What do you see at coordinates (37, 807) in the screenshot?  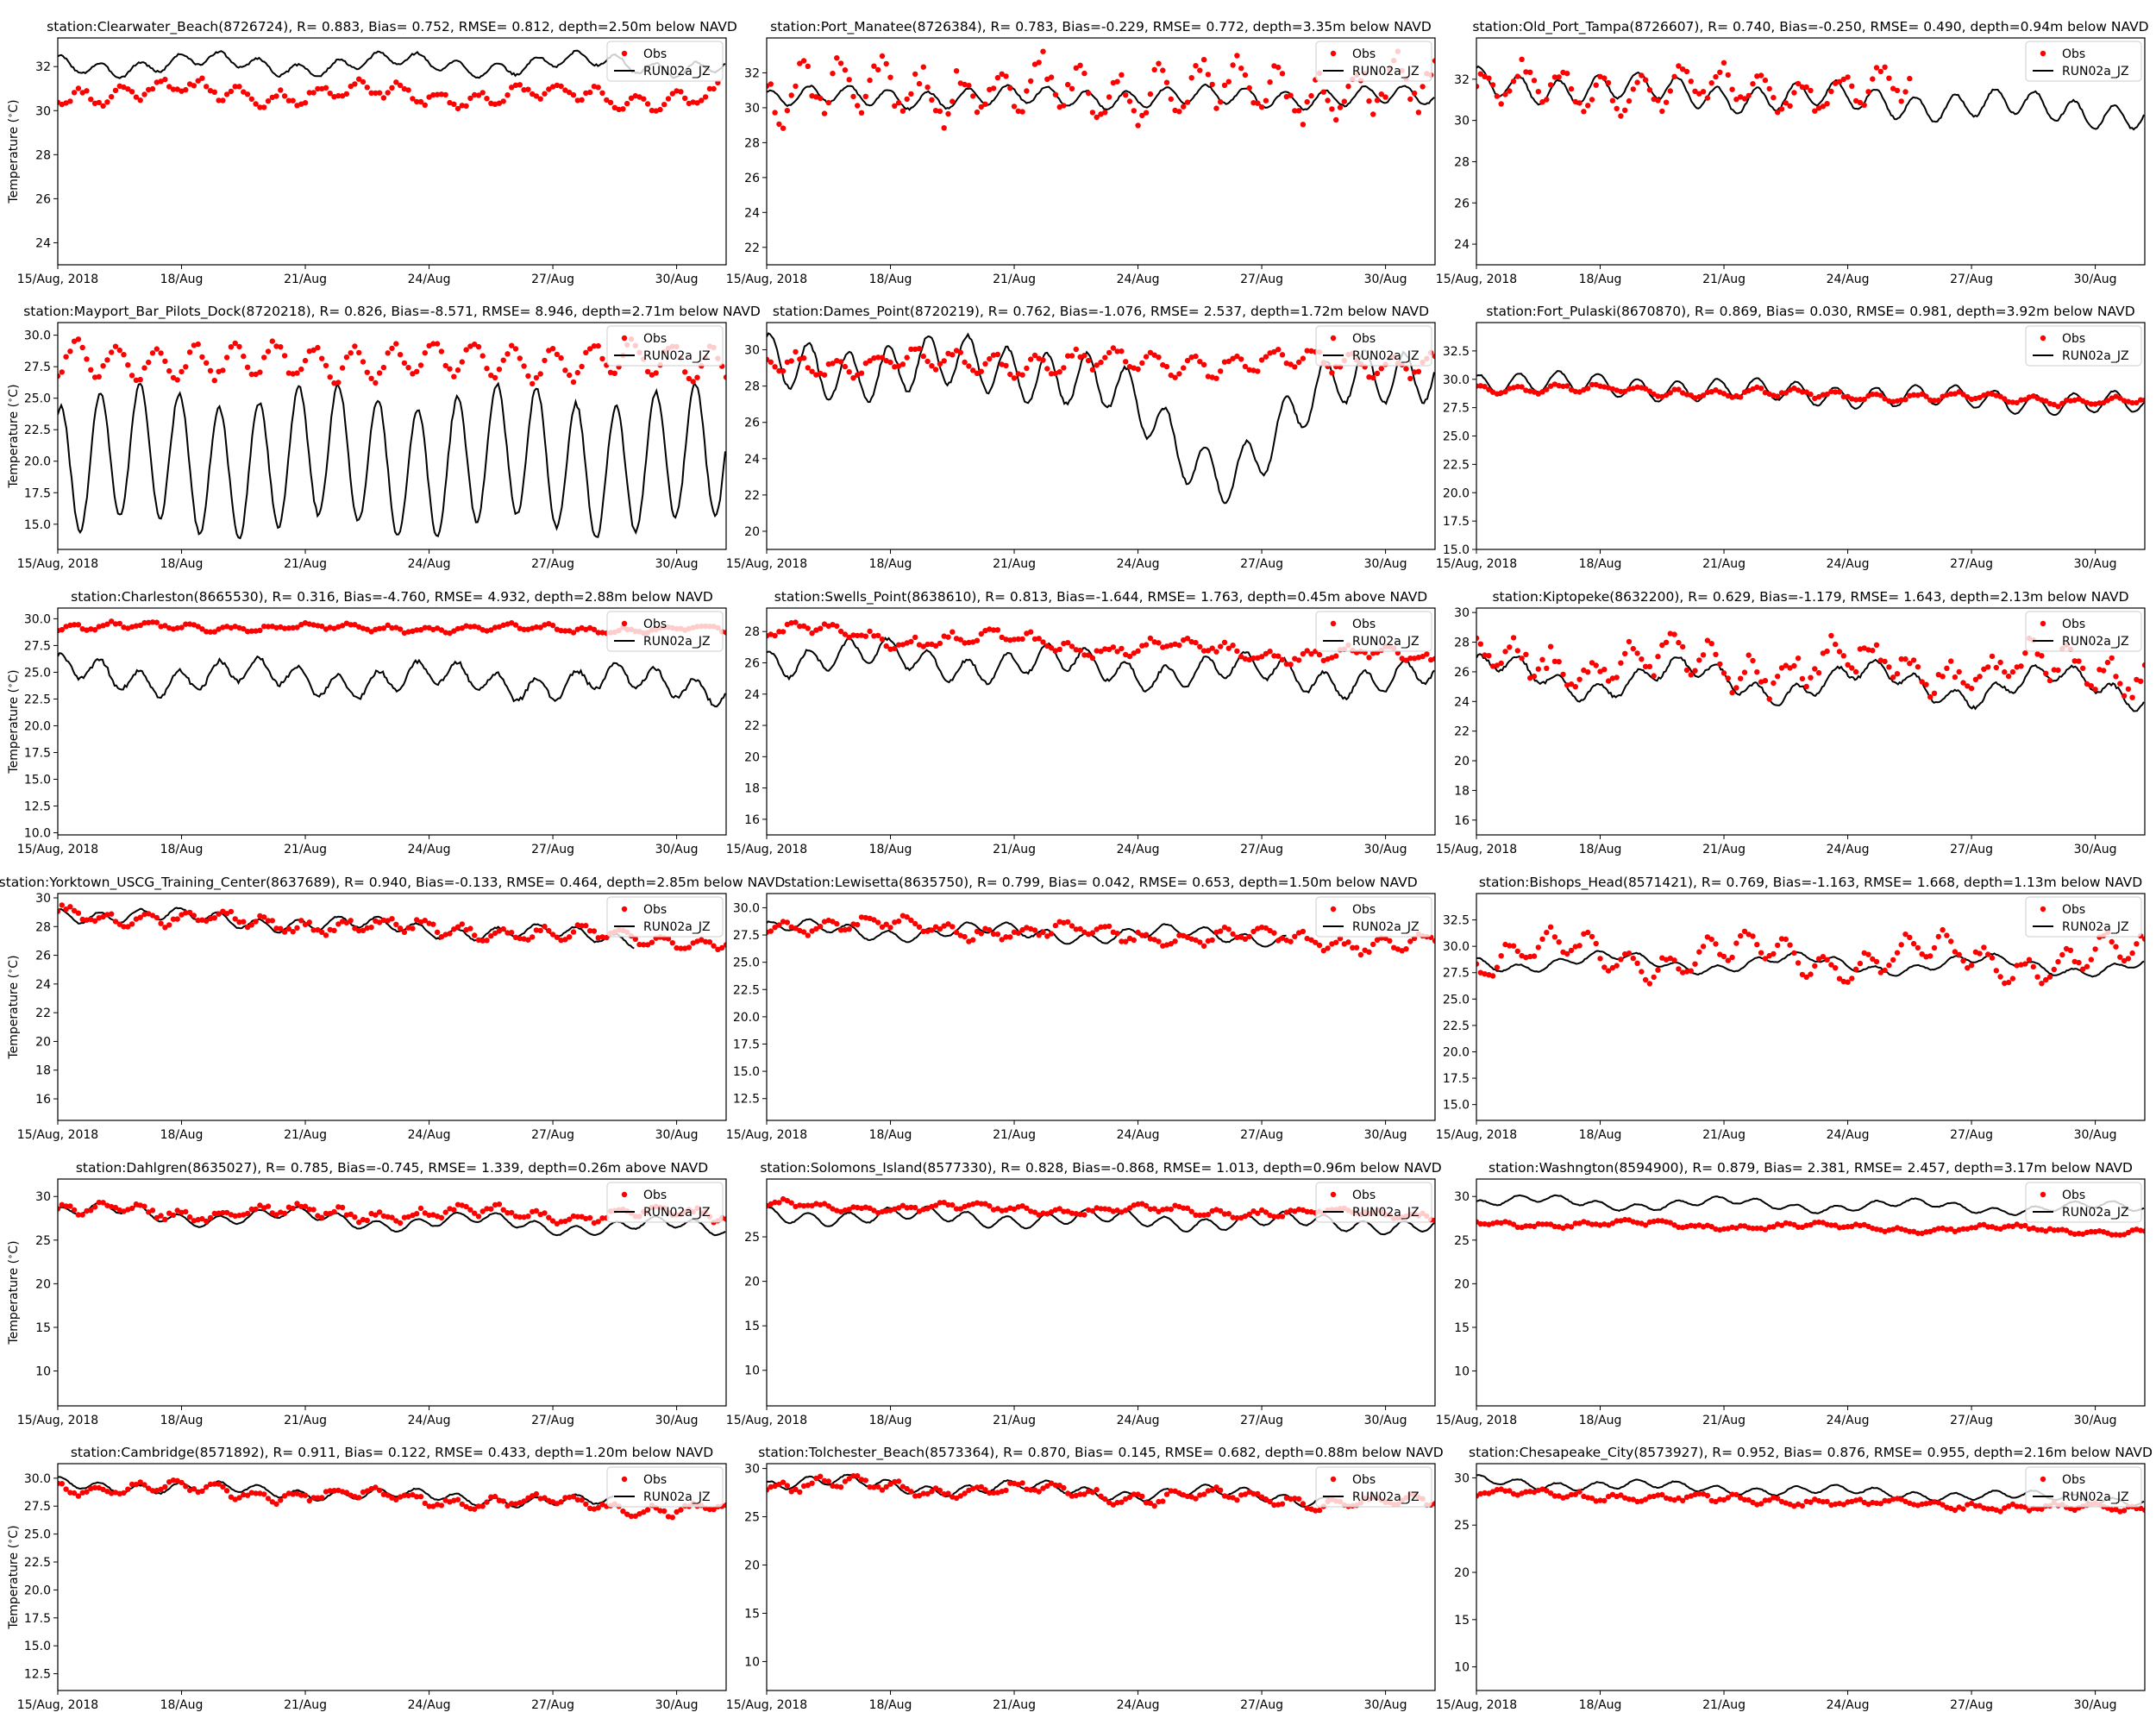 I see `y-tick-label: 12.5` at bounding box center [37, 807].